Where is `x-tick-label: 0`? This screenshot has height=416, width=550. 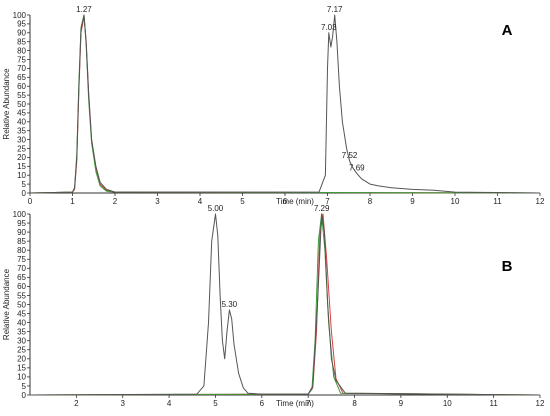 x-tick-label: 0 is located at coordinates (30, 201).